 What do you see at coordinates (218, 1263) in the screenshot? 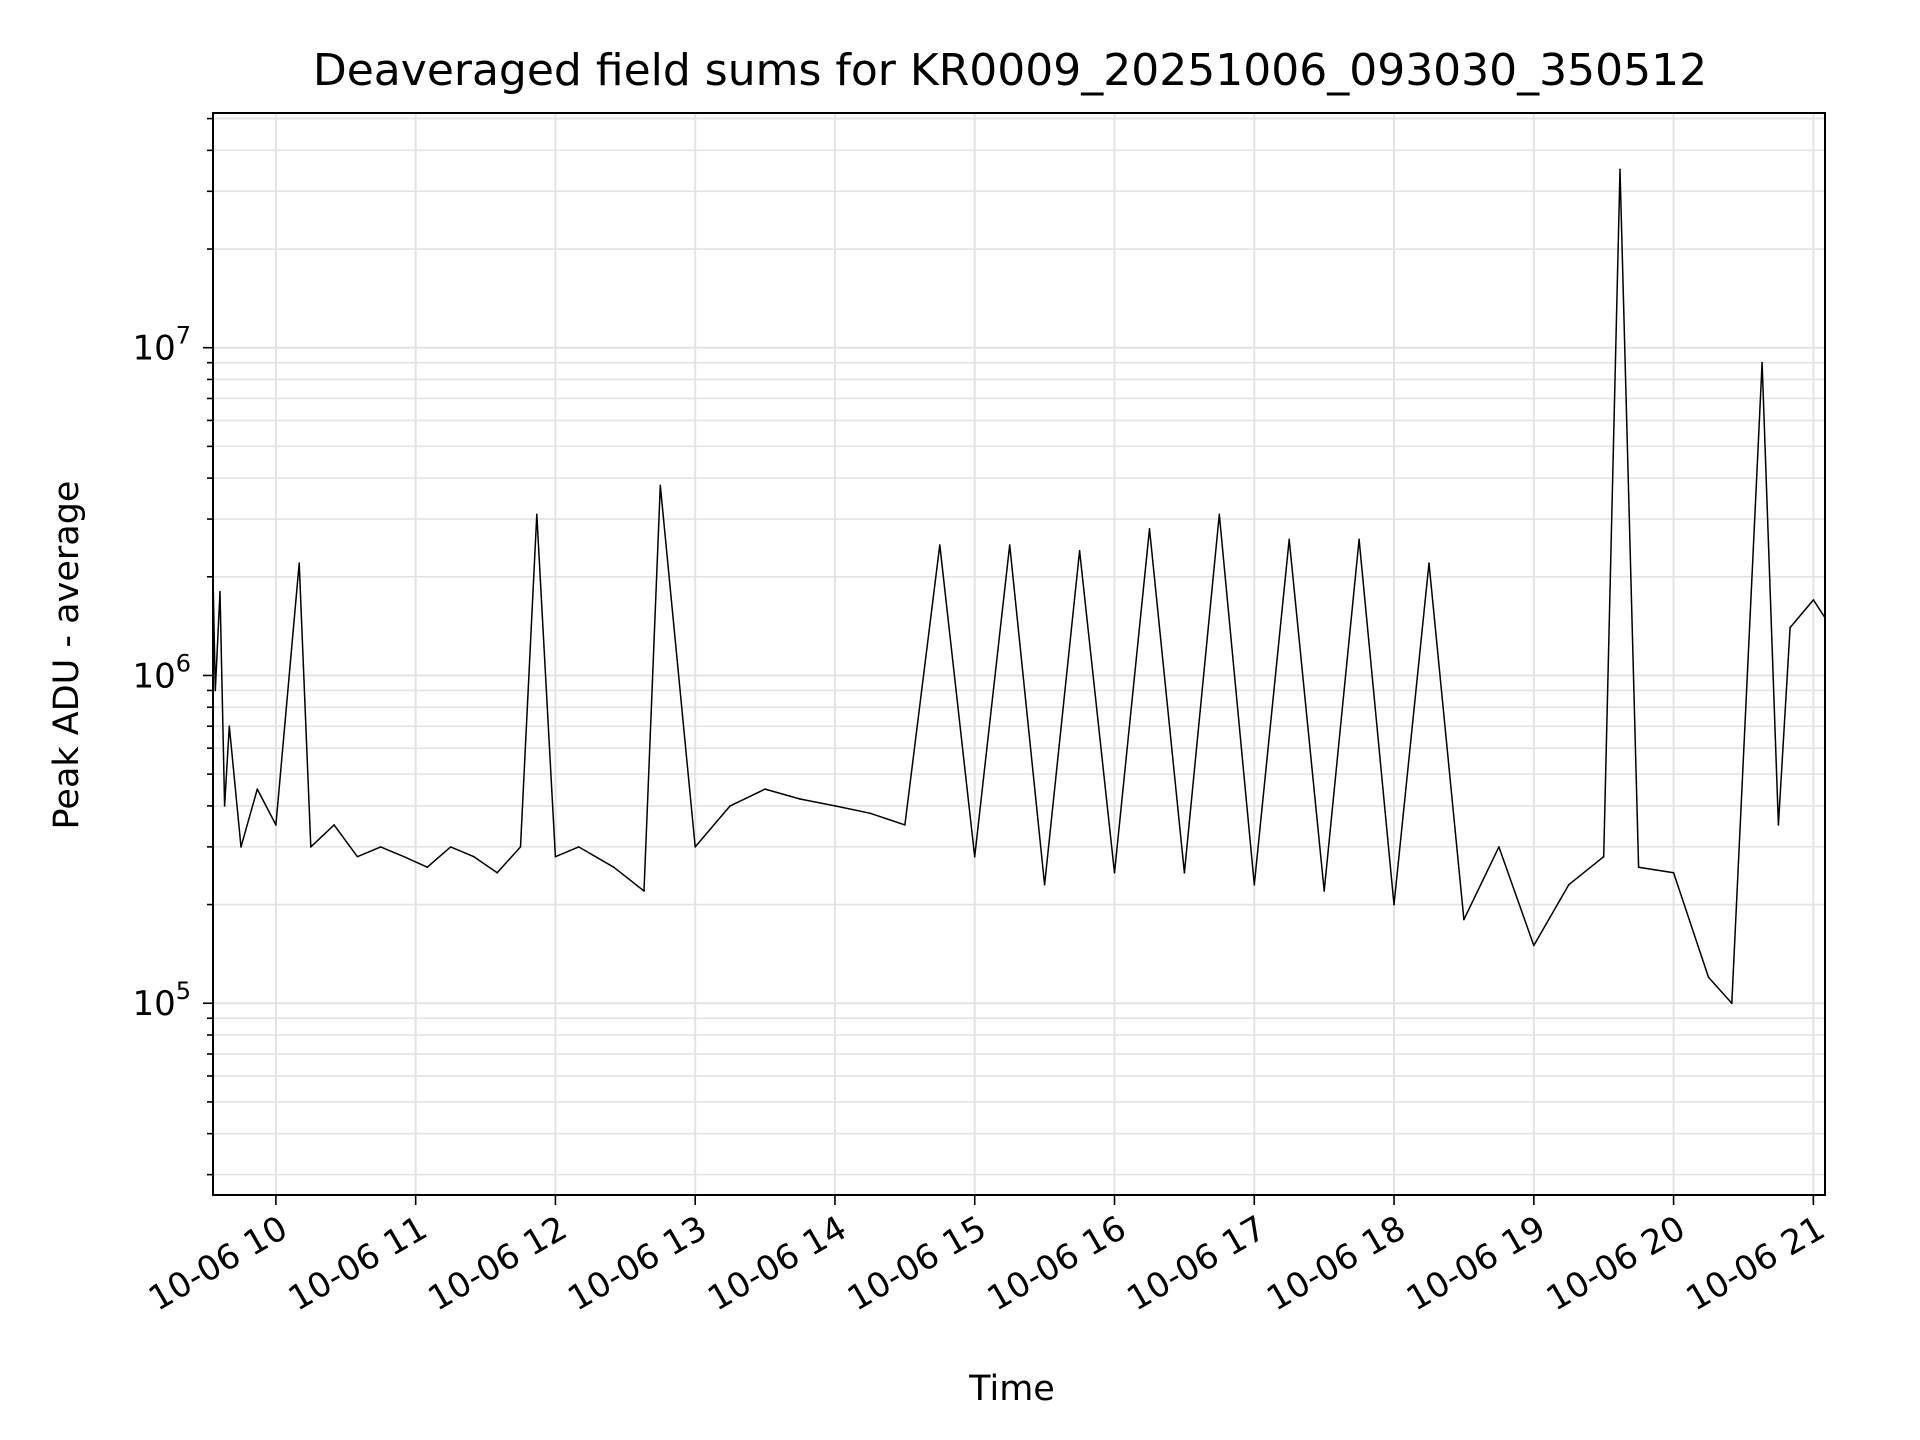
I see `x-tick-label: 10-06 10` at bounding box center [218, 1263].